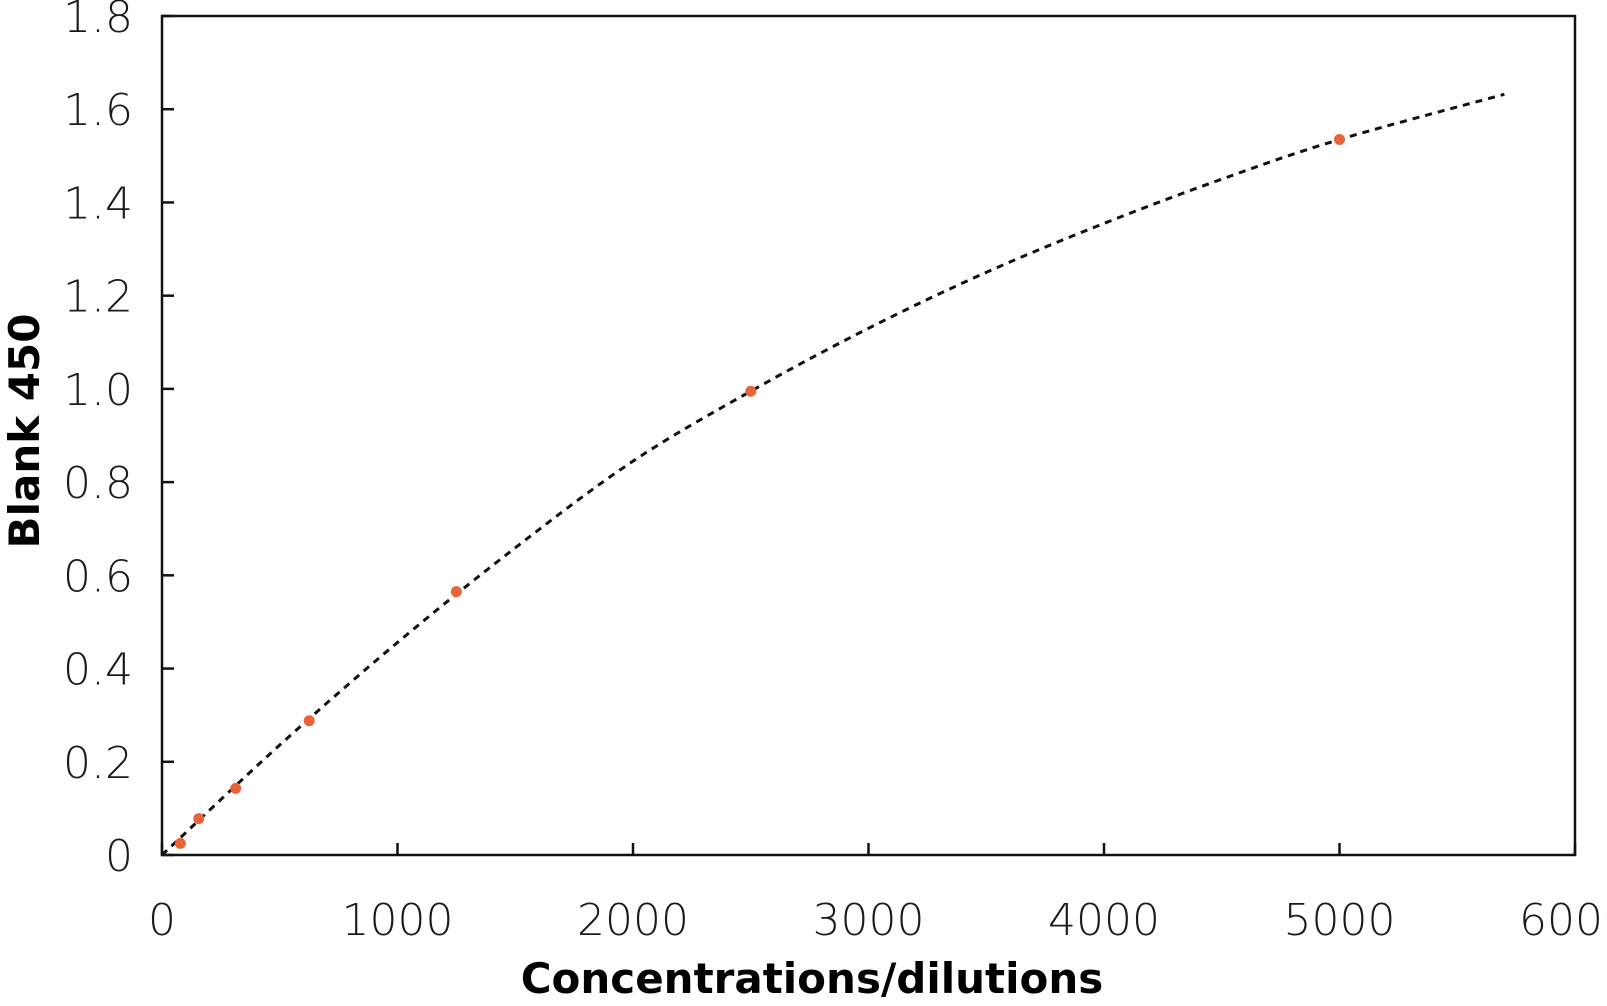 Image resolution: width=1607 pixels, height=1006 pixels. I want to click on y-tick-label: 0.8, so click(98, 483).